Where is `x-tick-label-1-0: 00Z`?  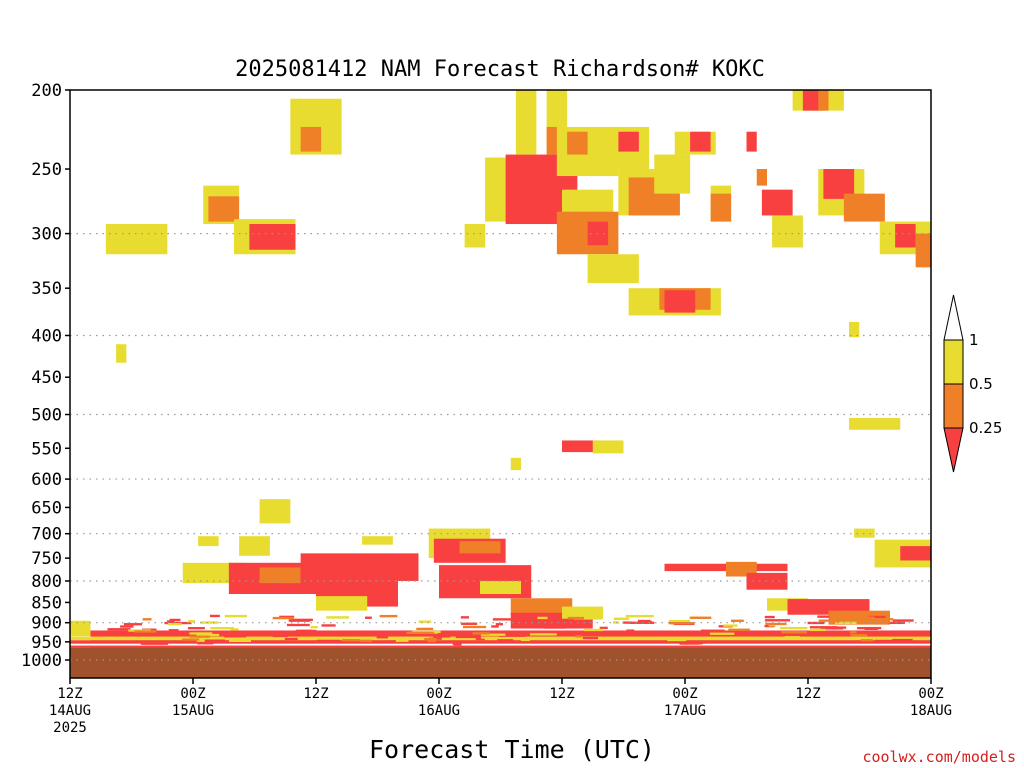
x-tick-label-1-0: 00Z is located at coordinates (192, 694).